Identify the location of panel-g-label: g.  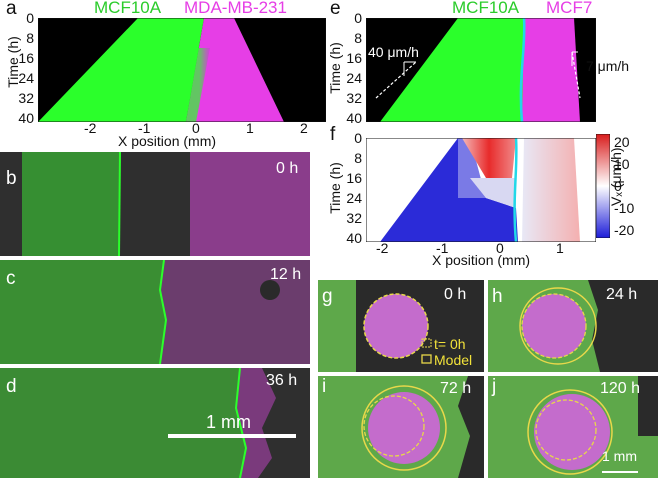
(327, 296).